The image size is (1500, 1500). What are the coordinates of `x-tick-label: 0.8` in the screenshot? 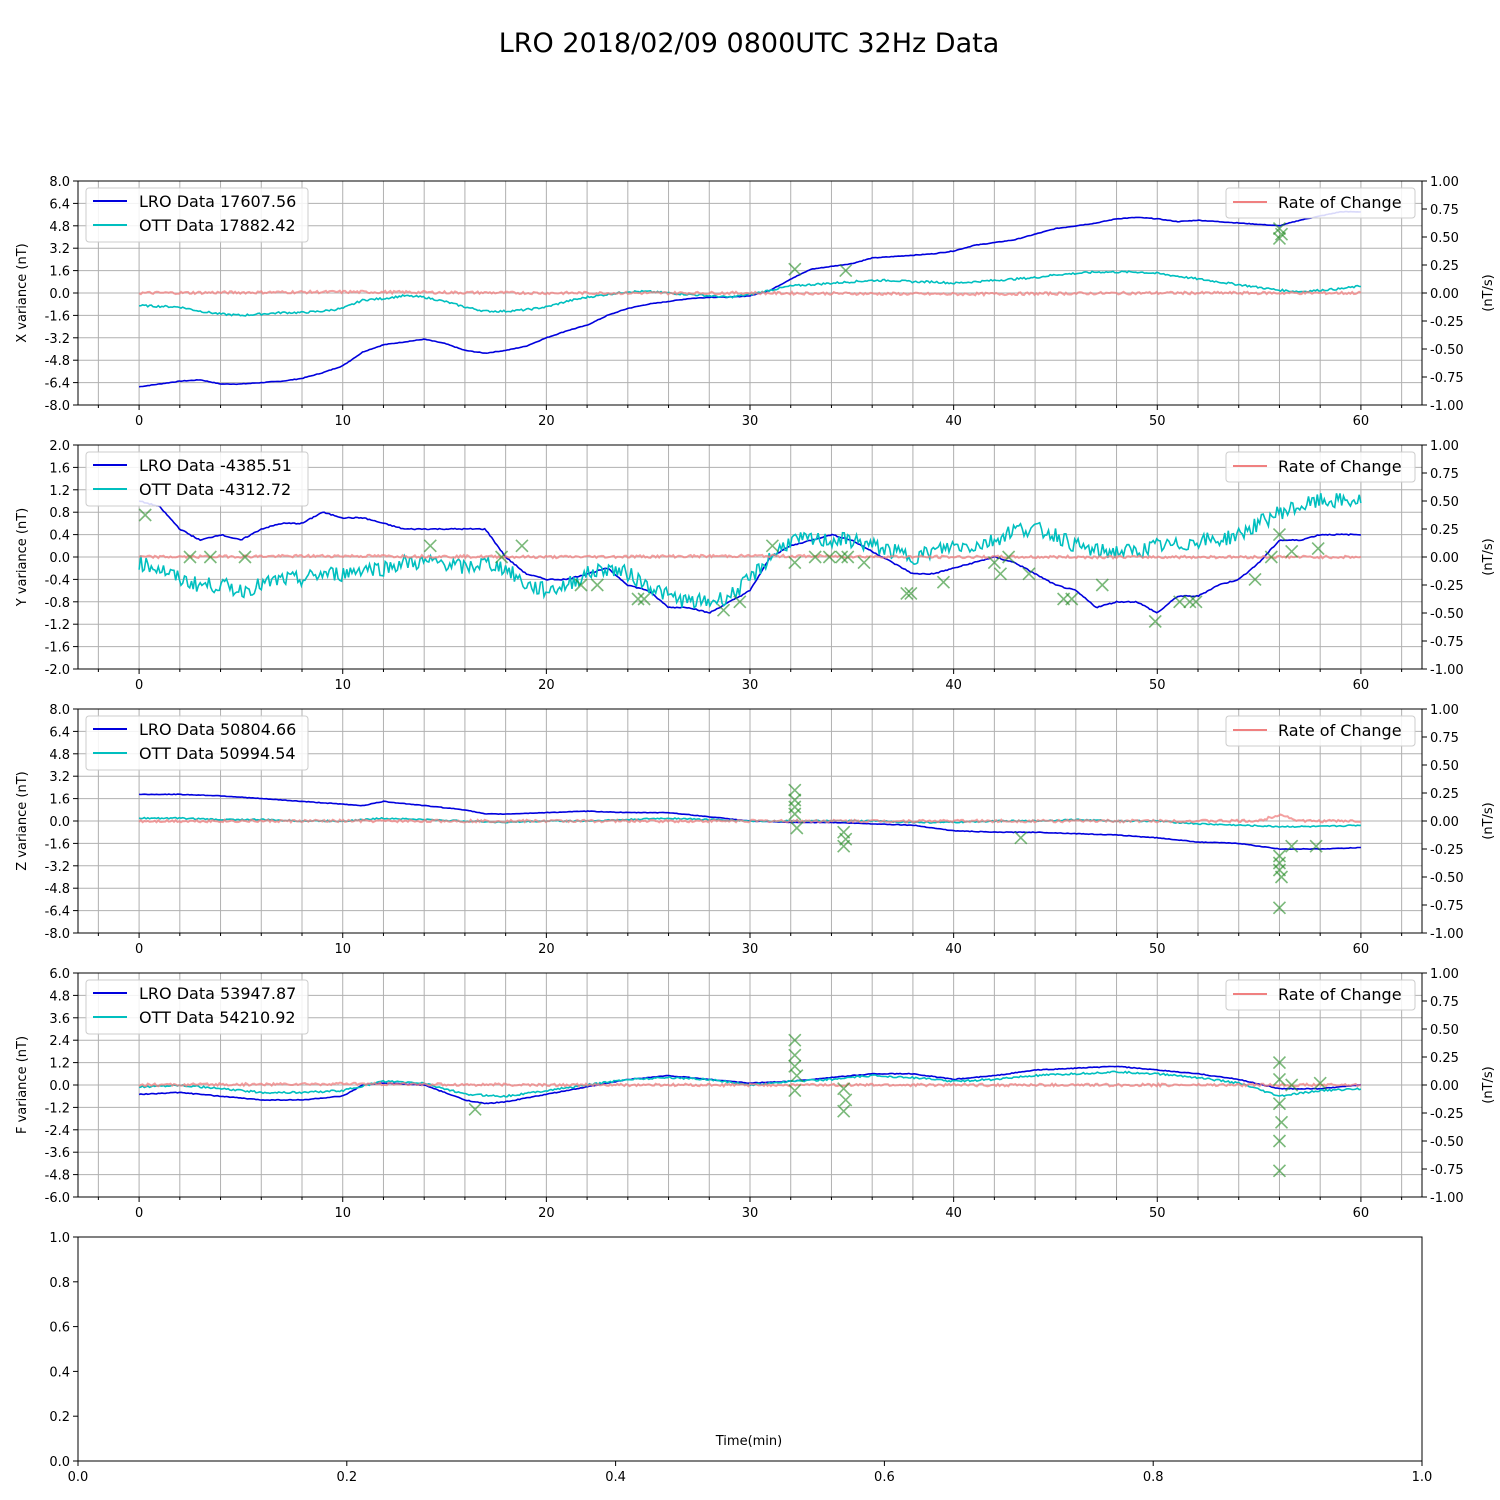 It's located at (1153, 1477).